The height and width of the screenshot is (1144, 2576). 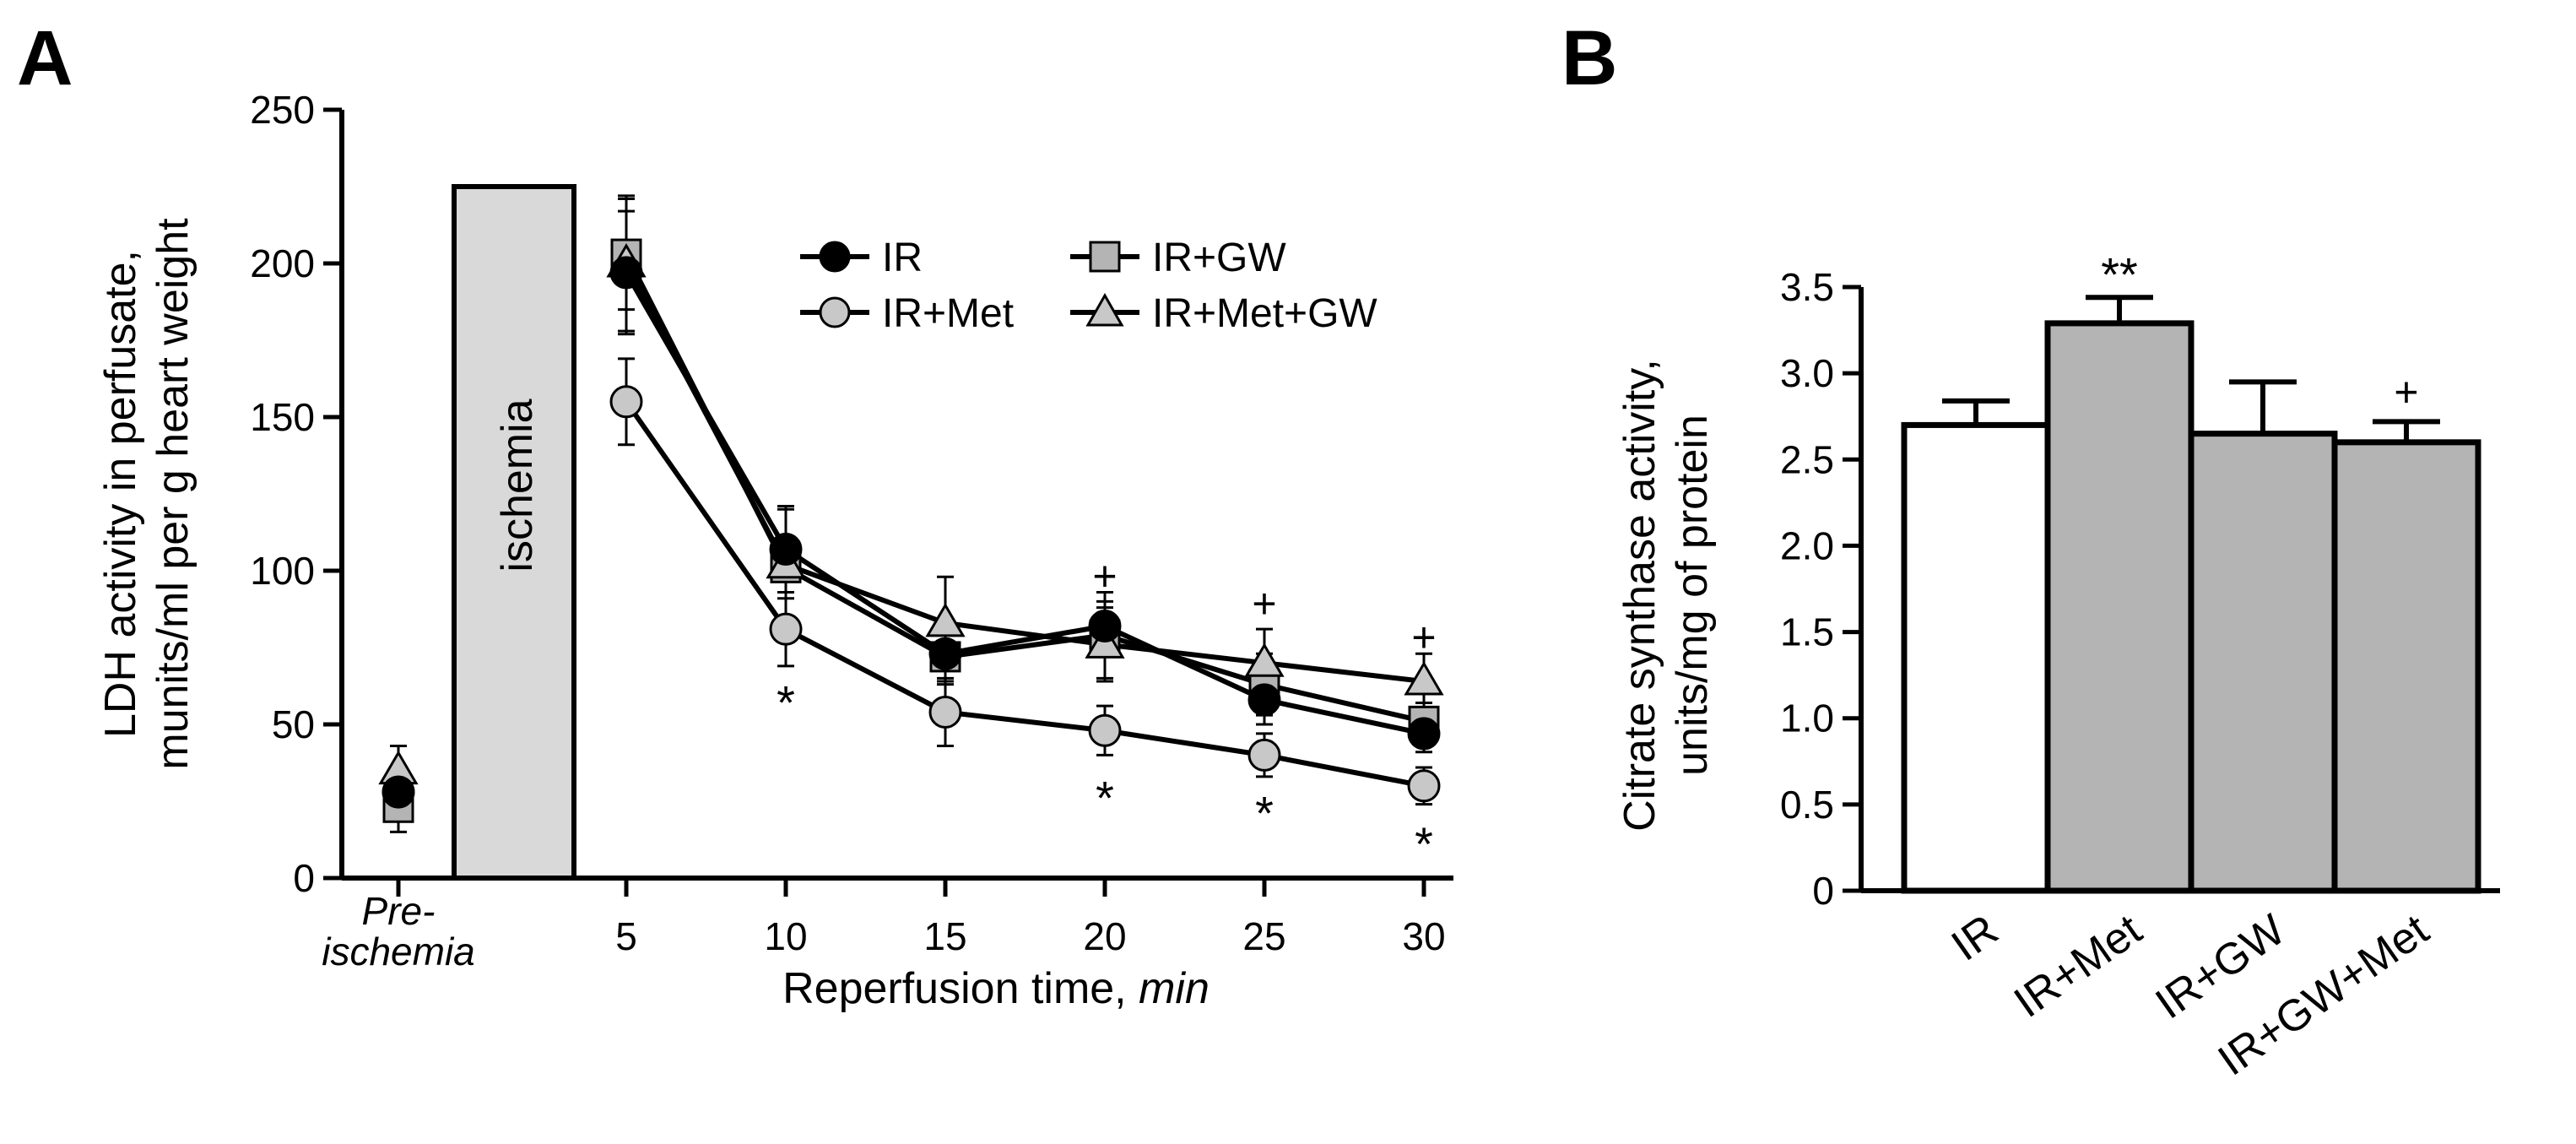 I want to click on panel-b-y-tick-label: 3.5, so click(x=1807, y=287).